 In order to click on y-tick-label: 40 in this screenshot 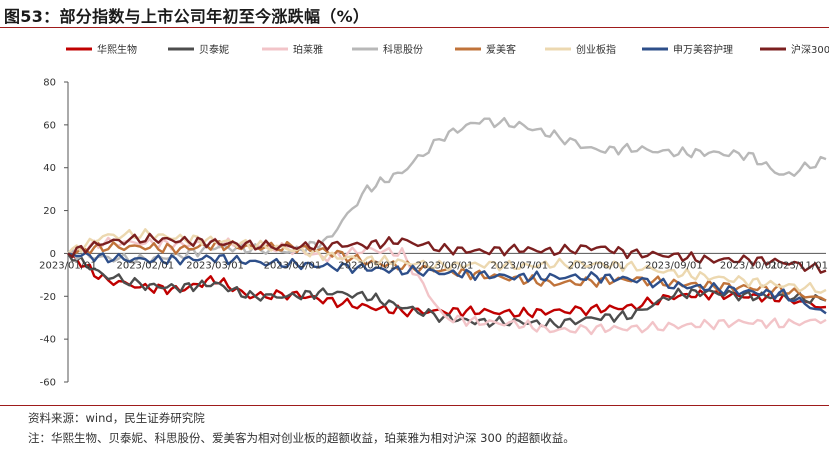, I will do `click(49, 168)`.